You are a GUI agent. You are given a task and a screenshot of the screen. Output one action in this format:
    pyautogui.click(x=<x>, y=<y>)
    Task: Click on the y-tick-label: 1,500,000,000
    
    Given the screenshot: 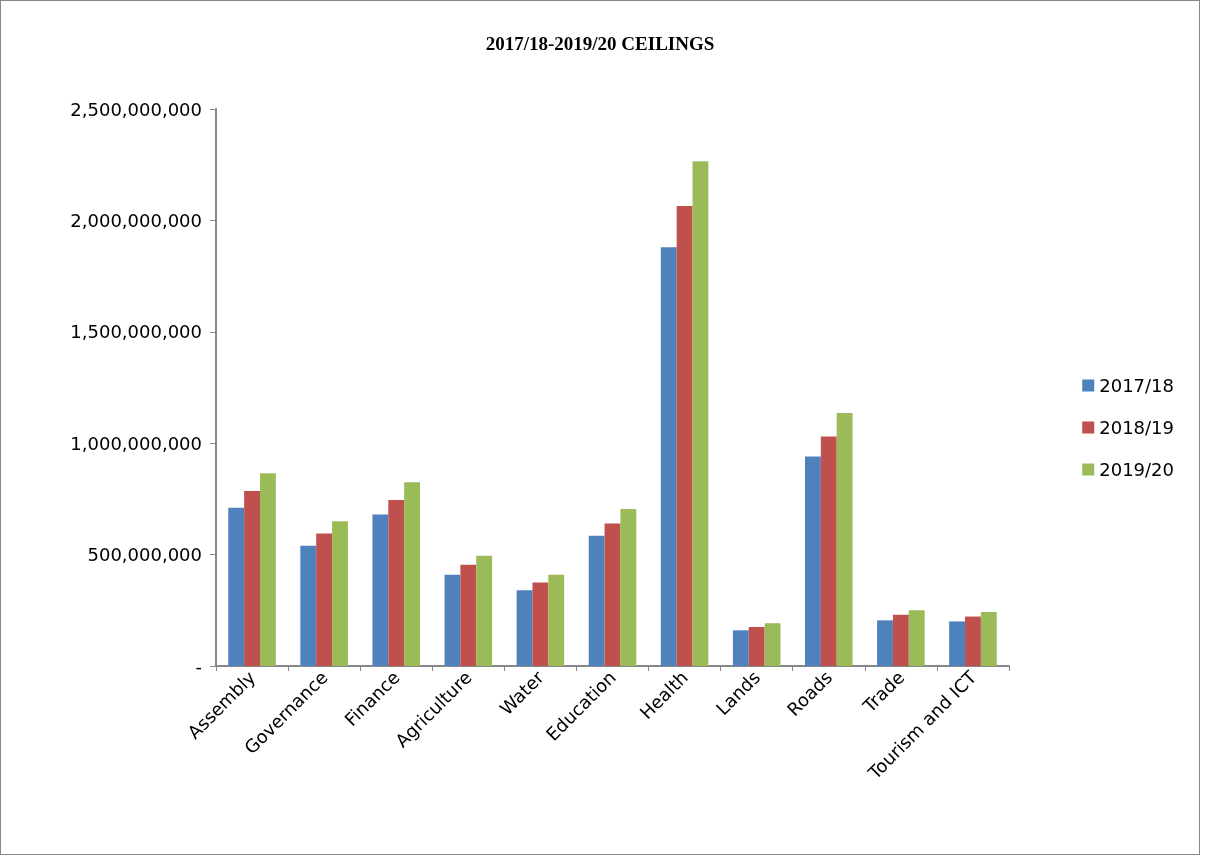 What is the action you would take?
    pyautogui.click(x=136, y=332)
    